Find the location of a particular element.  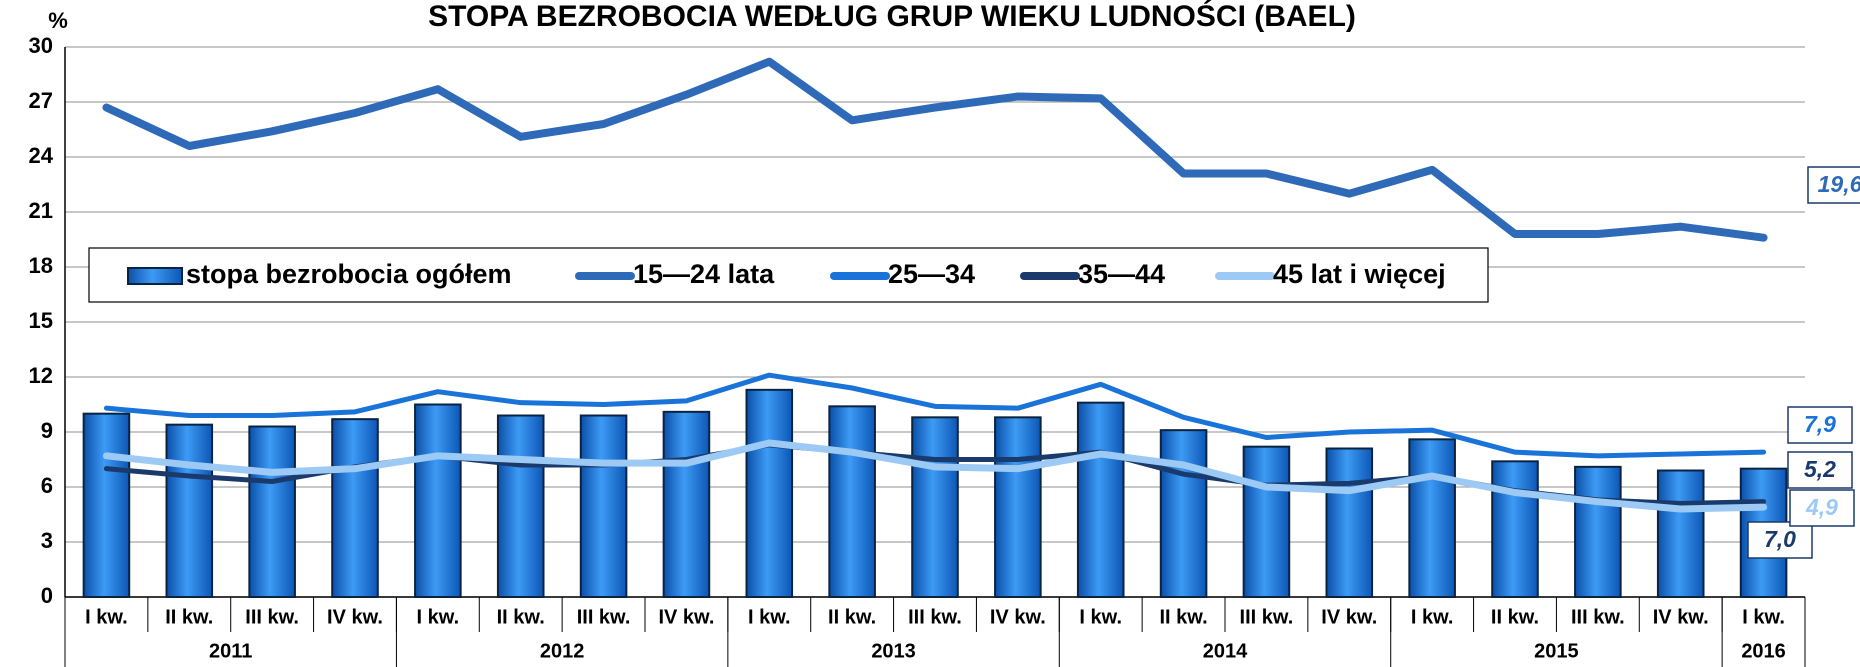

y-tick-label: 30 is located at coordinates (41, 45).